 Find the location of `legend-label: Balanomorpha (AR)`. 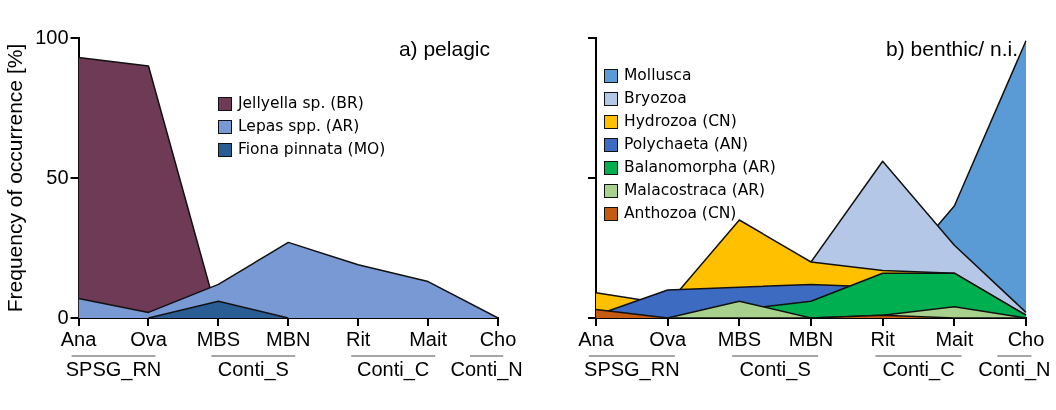

legend-label: Balanomorpha (AR) is located at coordinates (700, 167).